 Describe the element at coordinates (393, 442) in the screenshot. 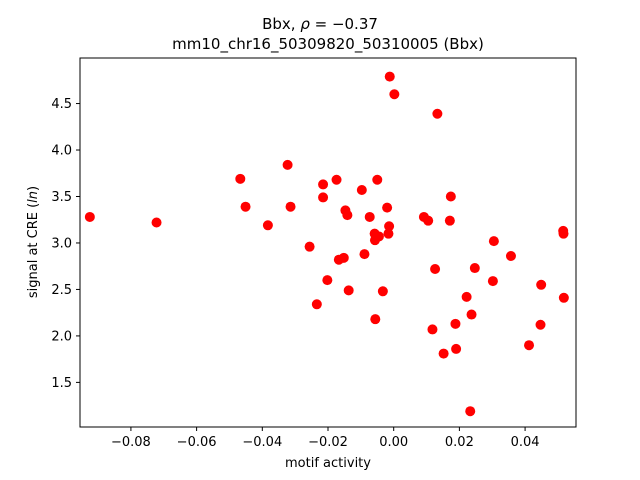

I see `x-tick-label: 0.00` at that location.